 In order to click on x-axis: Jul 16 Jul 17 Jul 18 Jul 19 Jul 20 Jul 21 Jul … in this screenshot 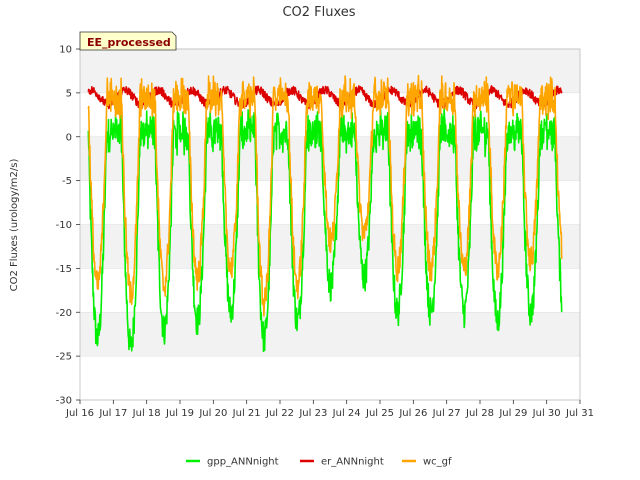, I will do `click(329, 409)`.